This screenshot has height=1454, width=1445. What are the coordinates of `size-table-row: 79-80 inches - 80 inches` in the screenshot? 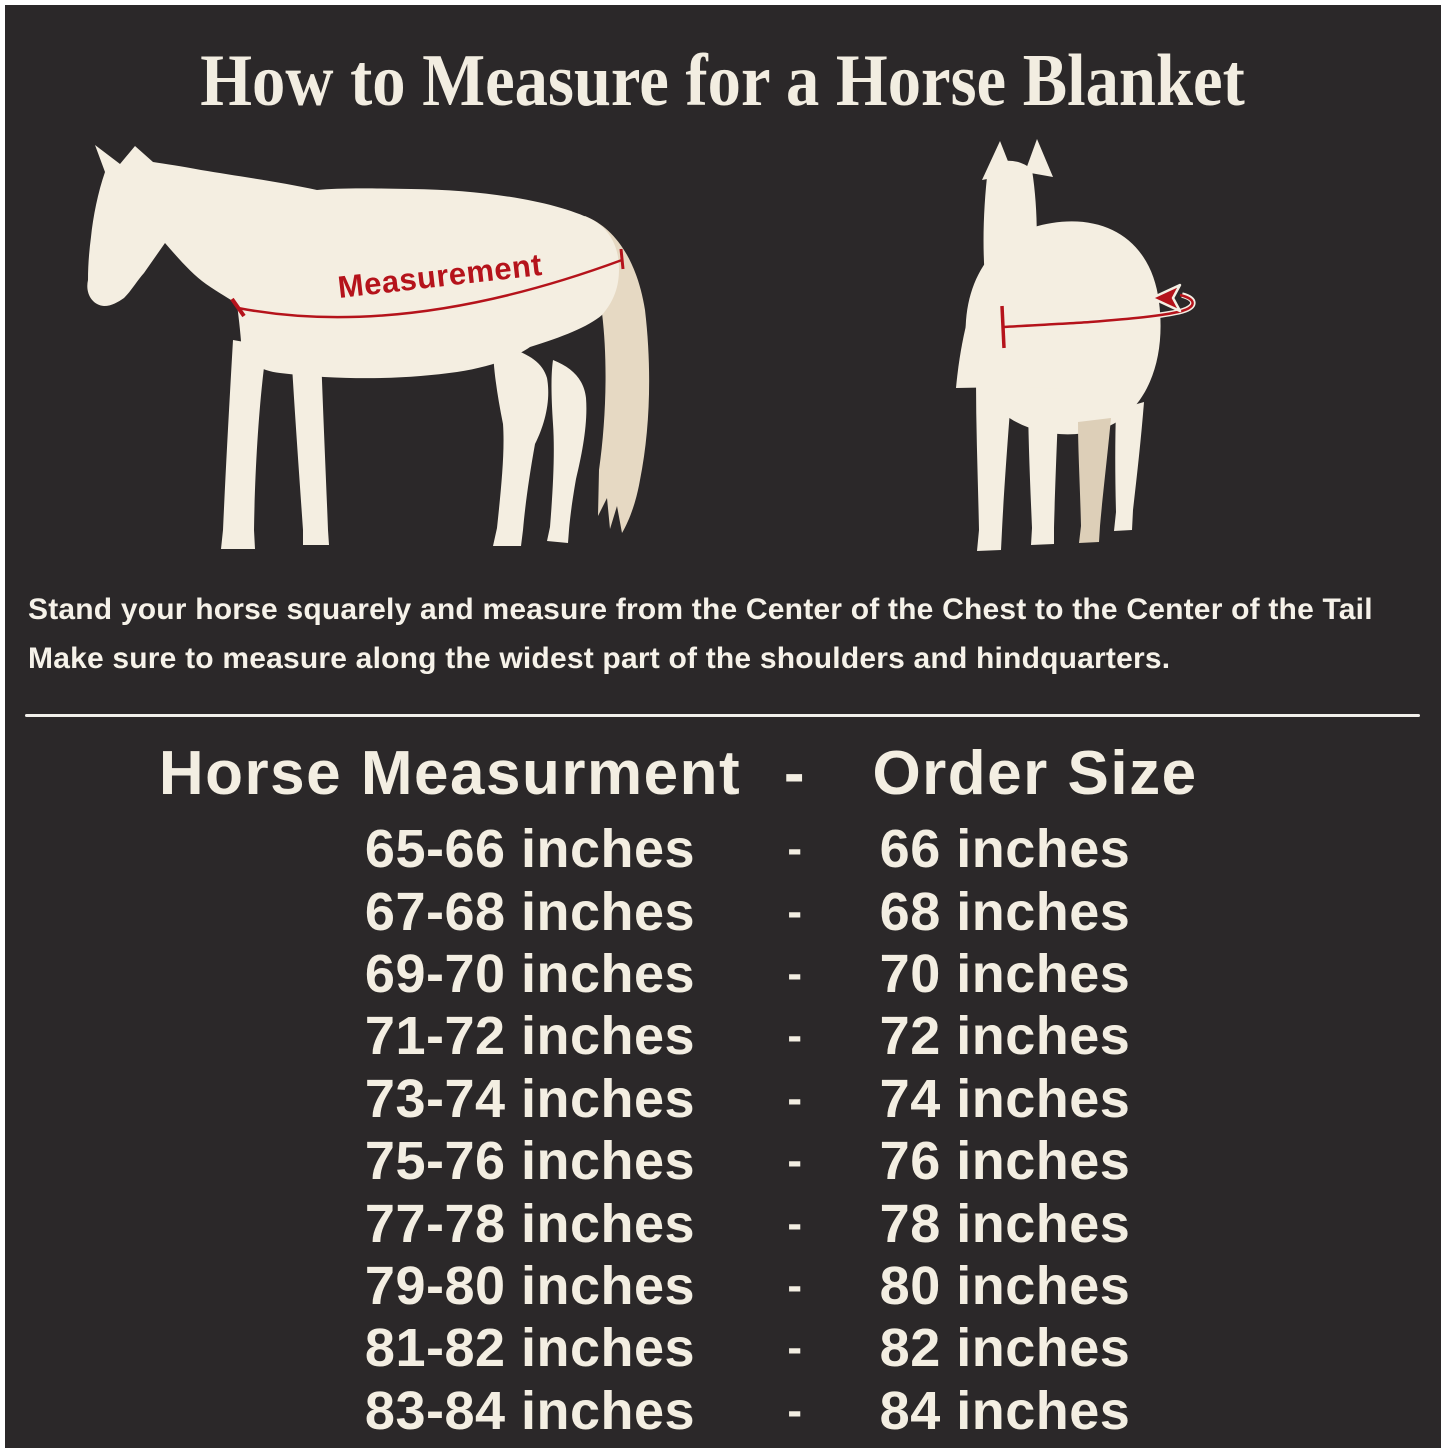 It's located at (685, 1286).